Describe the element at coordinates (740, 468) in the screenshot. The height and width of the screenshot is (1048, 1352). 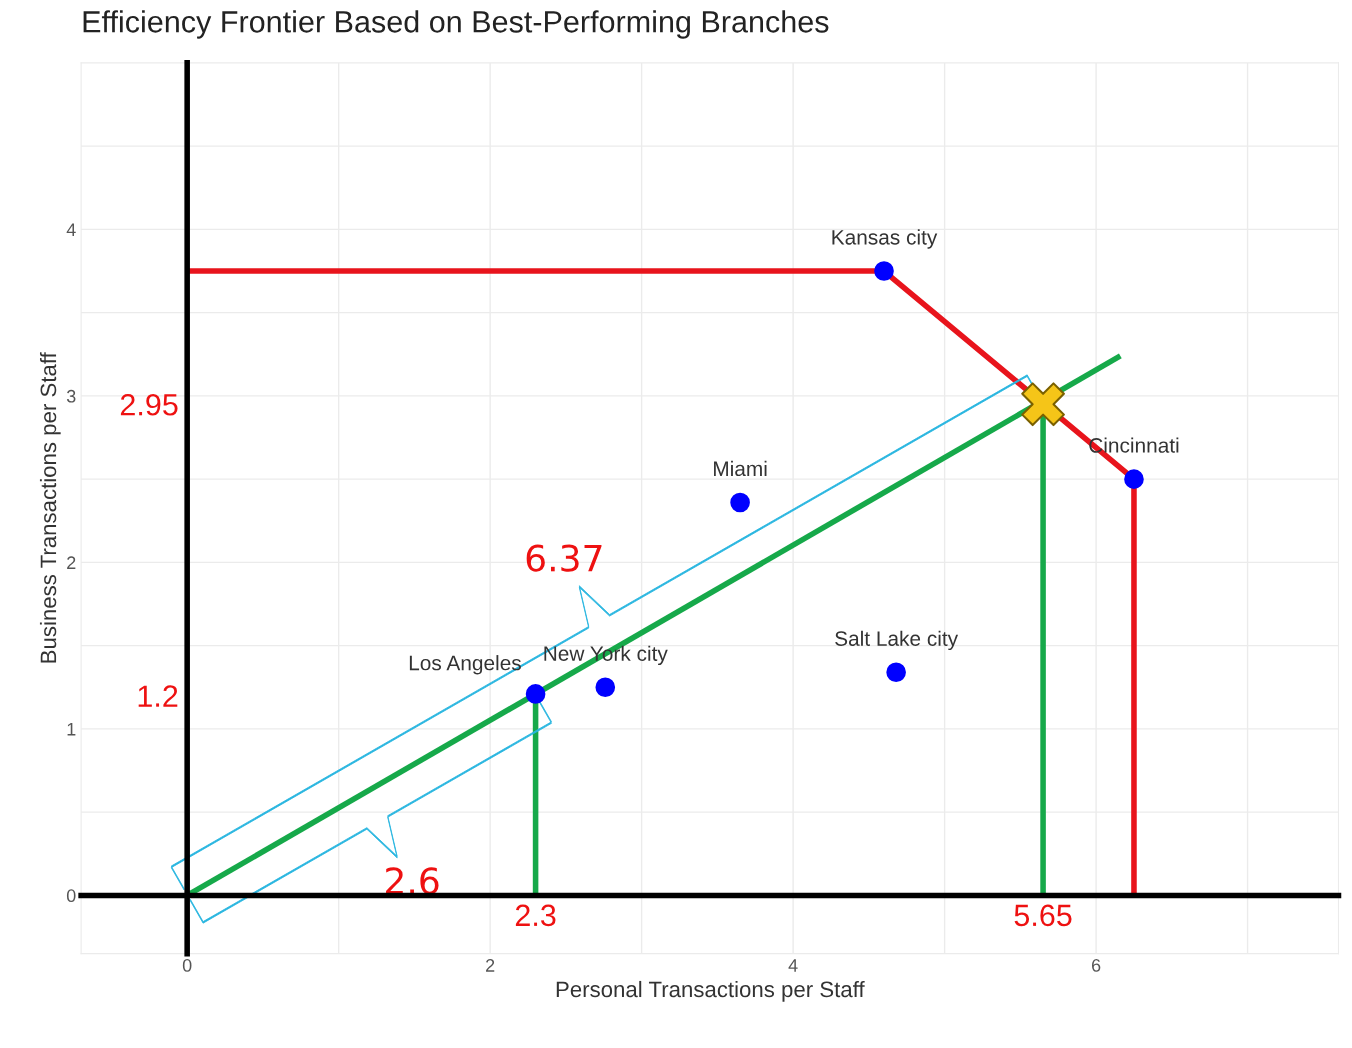
I see `data-label: Miami` at that location.